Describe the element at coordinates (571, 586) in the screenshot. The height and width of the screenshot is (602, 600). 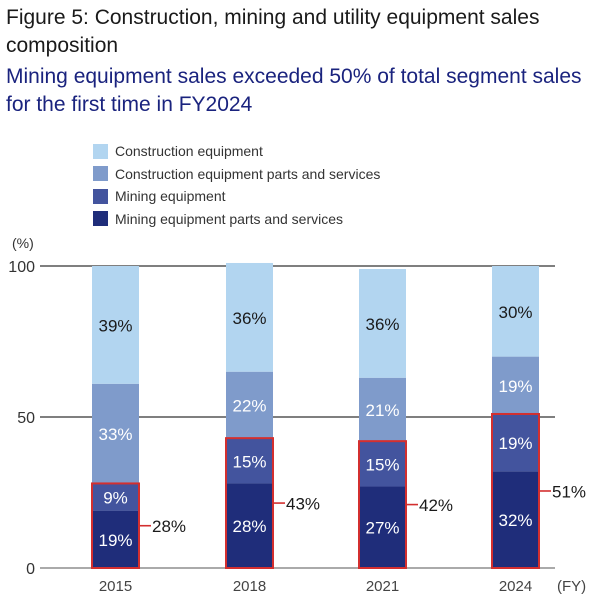
I see `x-axis-unit-label: (FY)` at that location.